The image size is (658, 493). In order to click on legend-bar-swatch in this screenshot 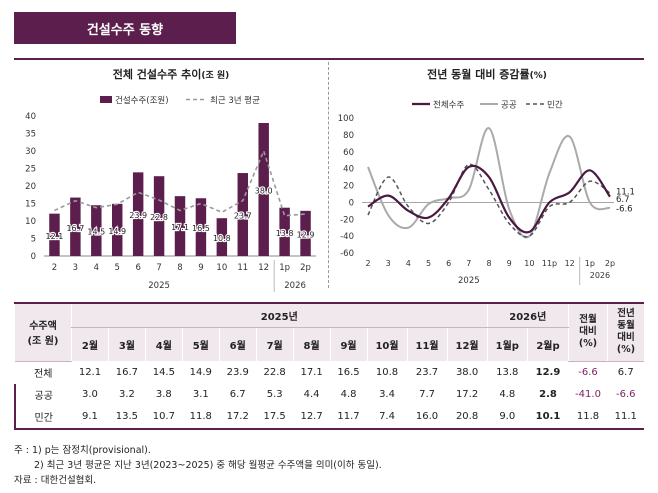, I will do `click(106, 99)`.